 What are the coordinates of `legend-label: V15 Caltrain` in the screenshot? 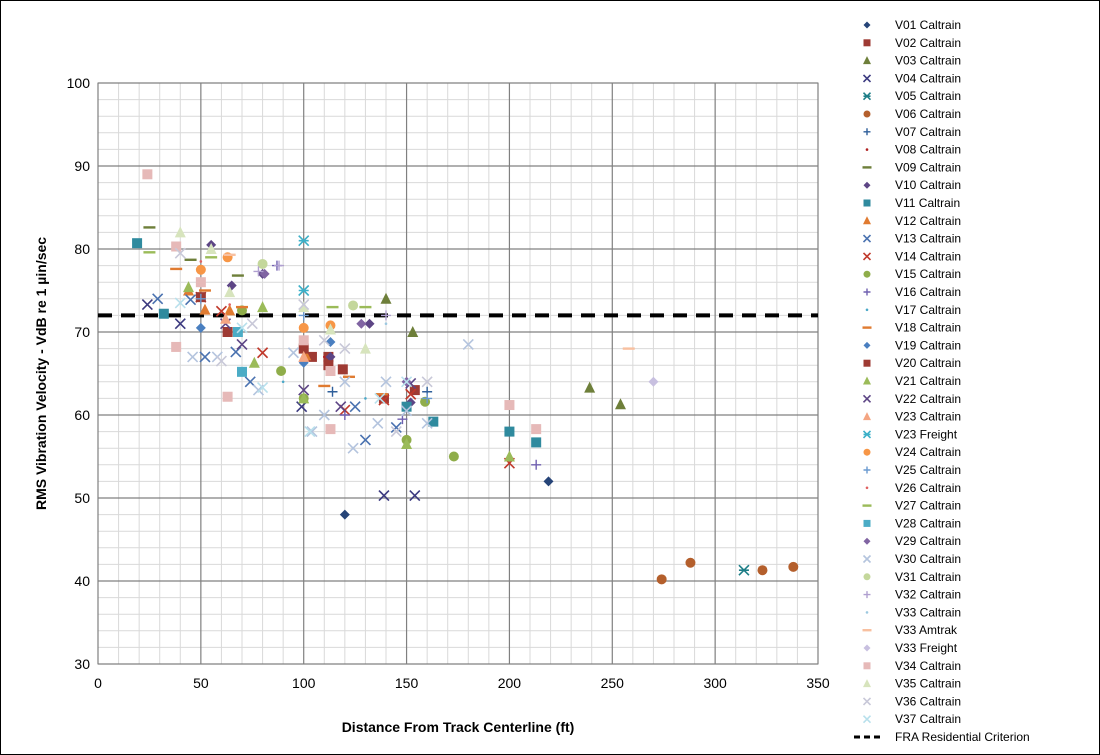 It's located at (928, 274).